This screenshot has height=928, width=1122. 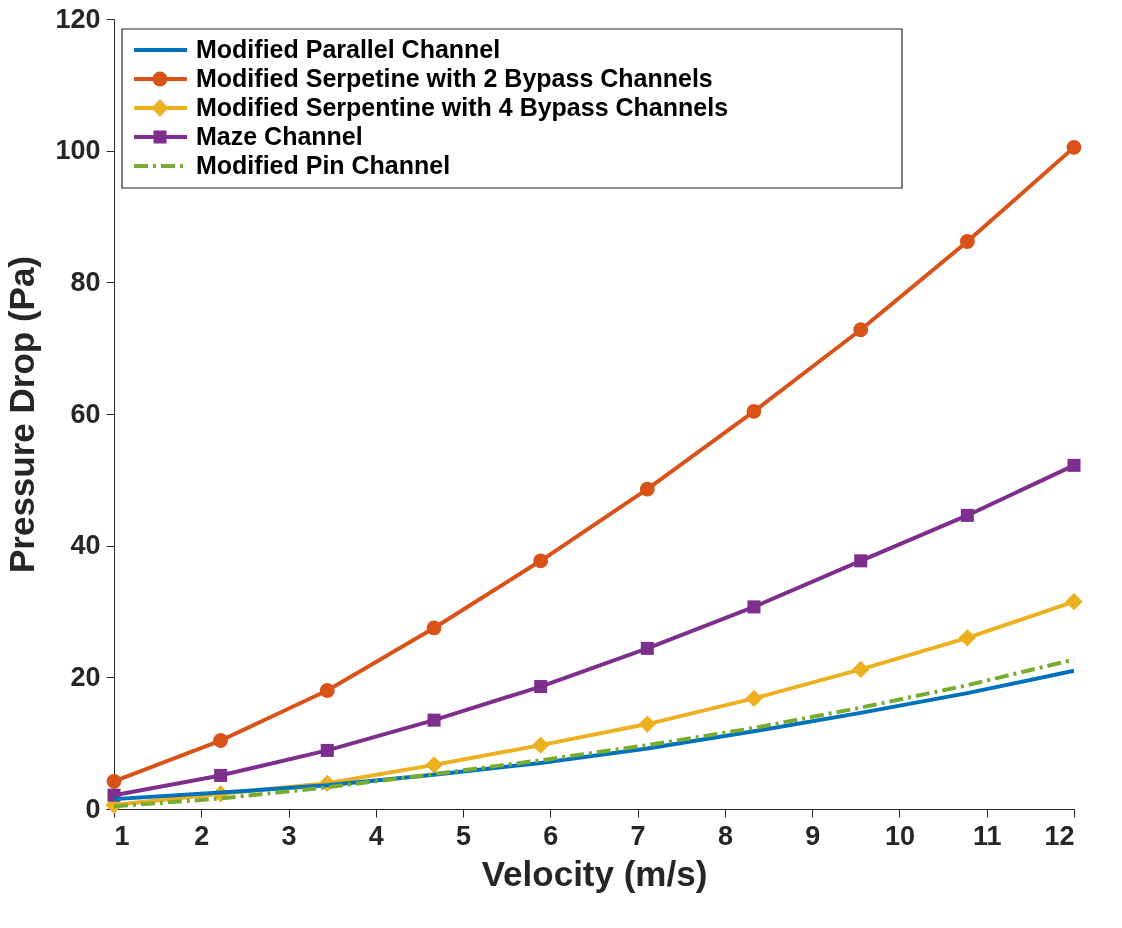 I want to click on y-tick-label: 100, so click(x=78, y=150).